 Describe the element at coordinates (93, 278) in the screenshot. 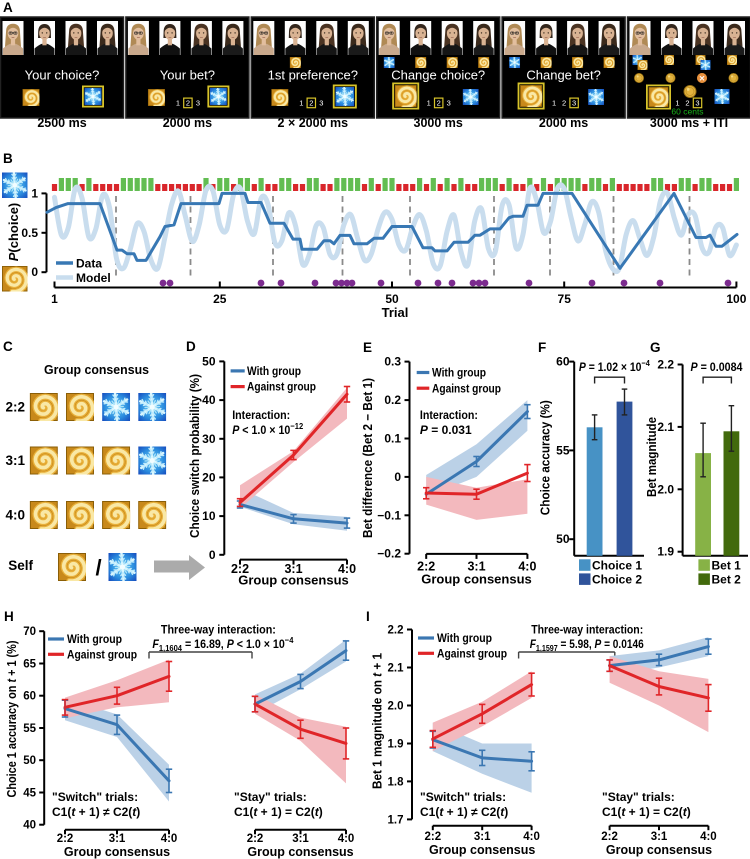

I see `svg-text: Model` at that location.